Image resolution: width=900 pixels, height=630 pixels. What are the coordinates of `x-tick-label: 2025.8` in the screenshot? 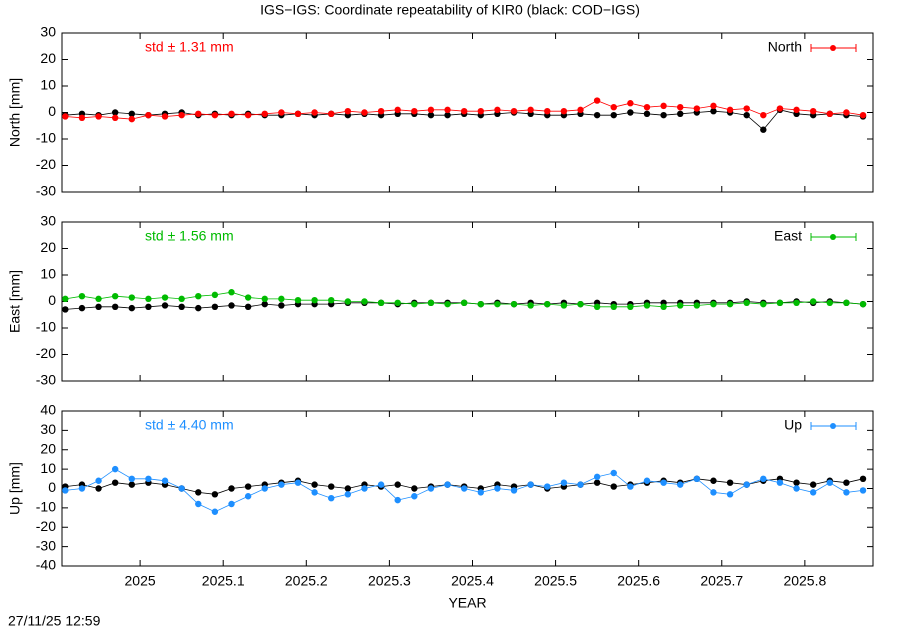 It's located at (804, 581).